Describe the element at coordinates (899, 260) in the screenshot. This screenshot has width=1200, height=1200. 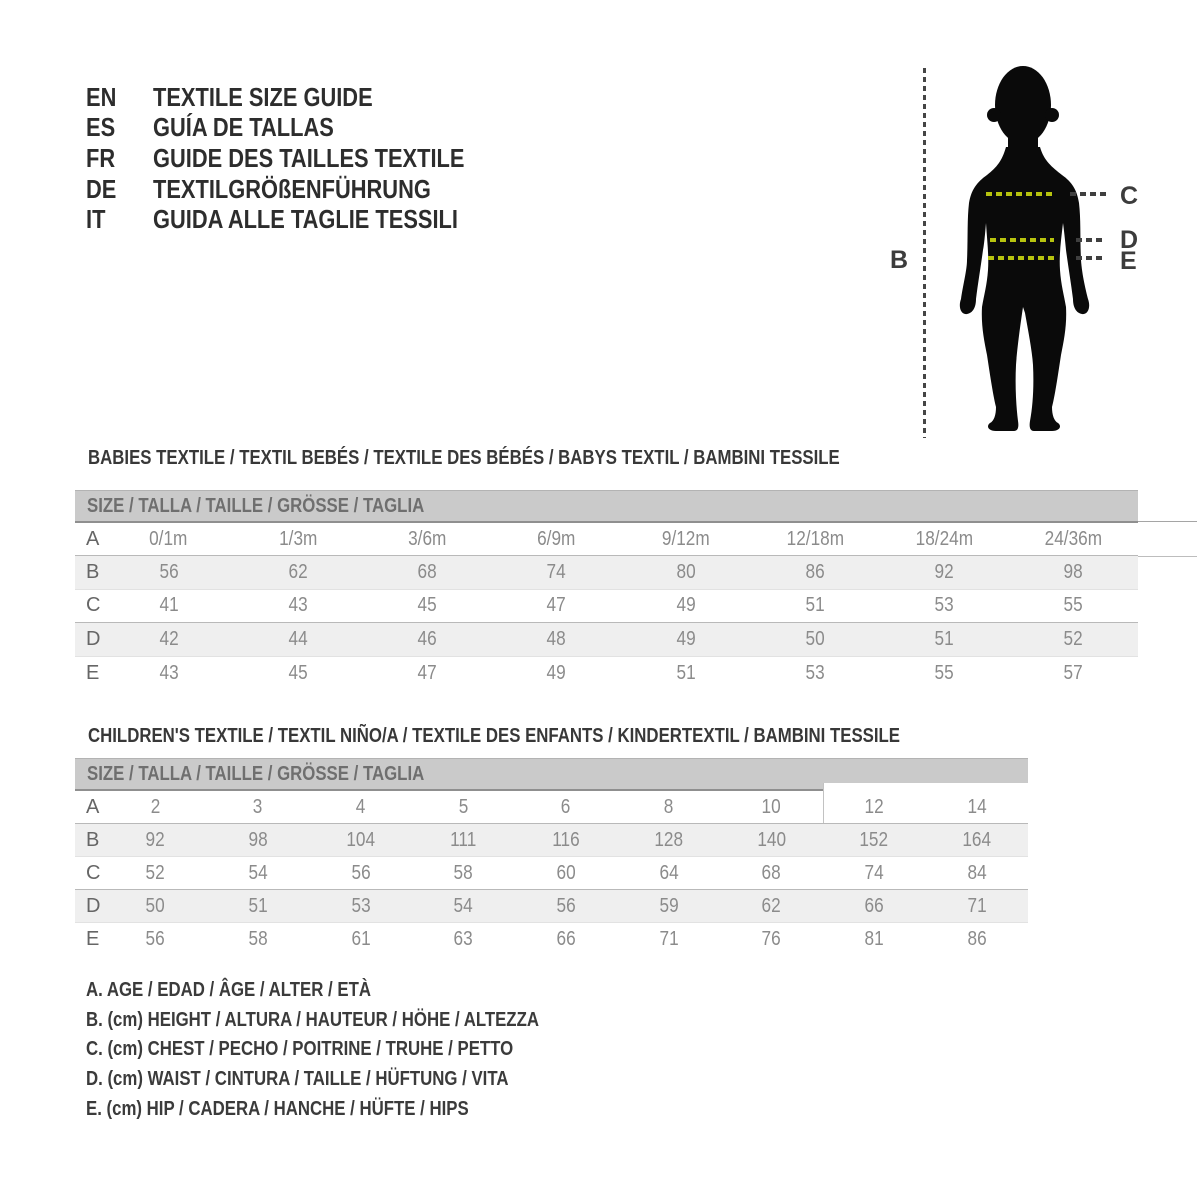
I see `height-label-b: B` at that location.